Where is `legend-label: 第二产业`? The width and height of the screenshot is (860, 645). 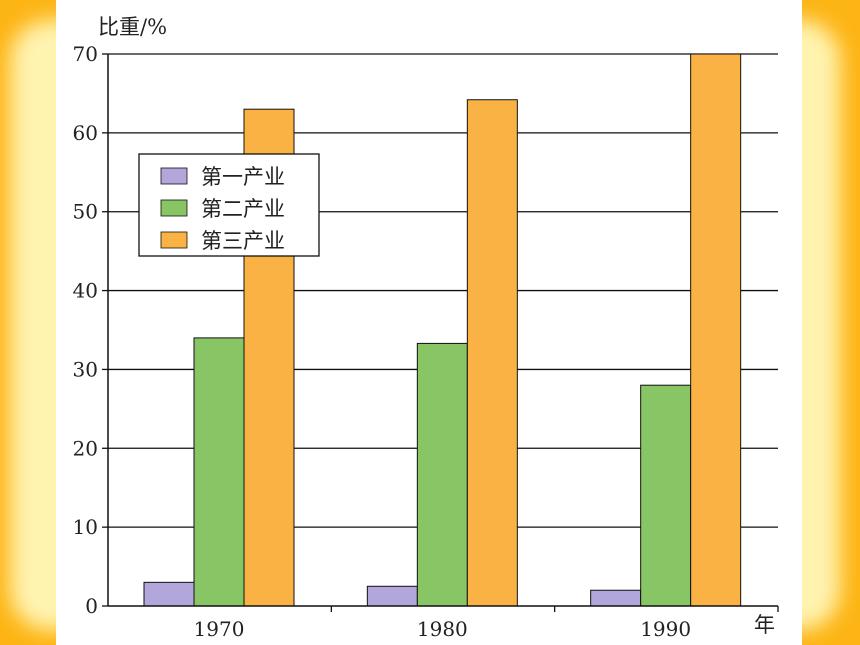
legend-label: 第二产业 is located at coordinates (243, 209).